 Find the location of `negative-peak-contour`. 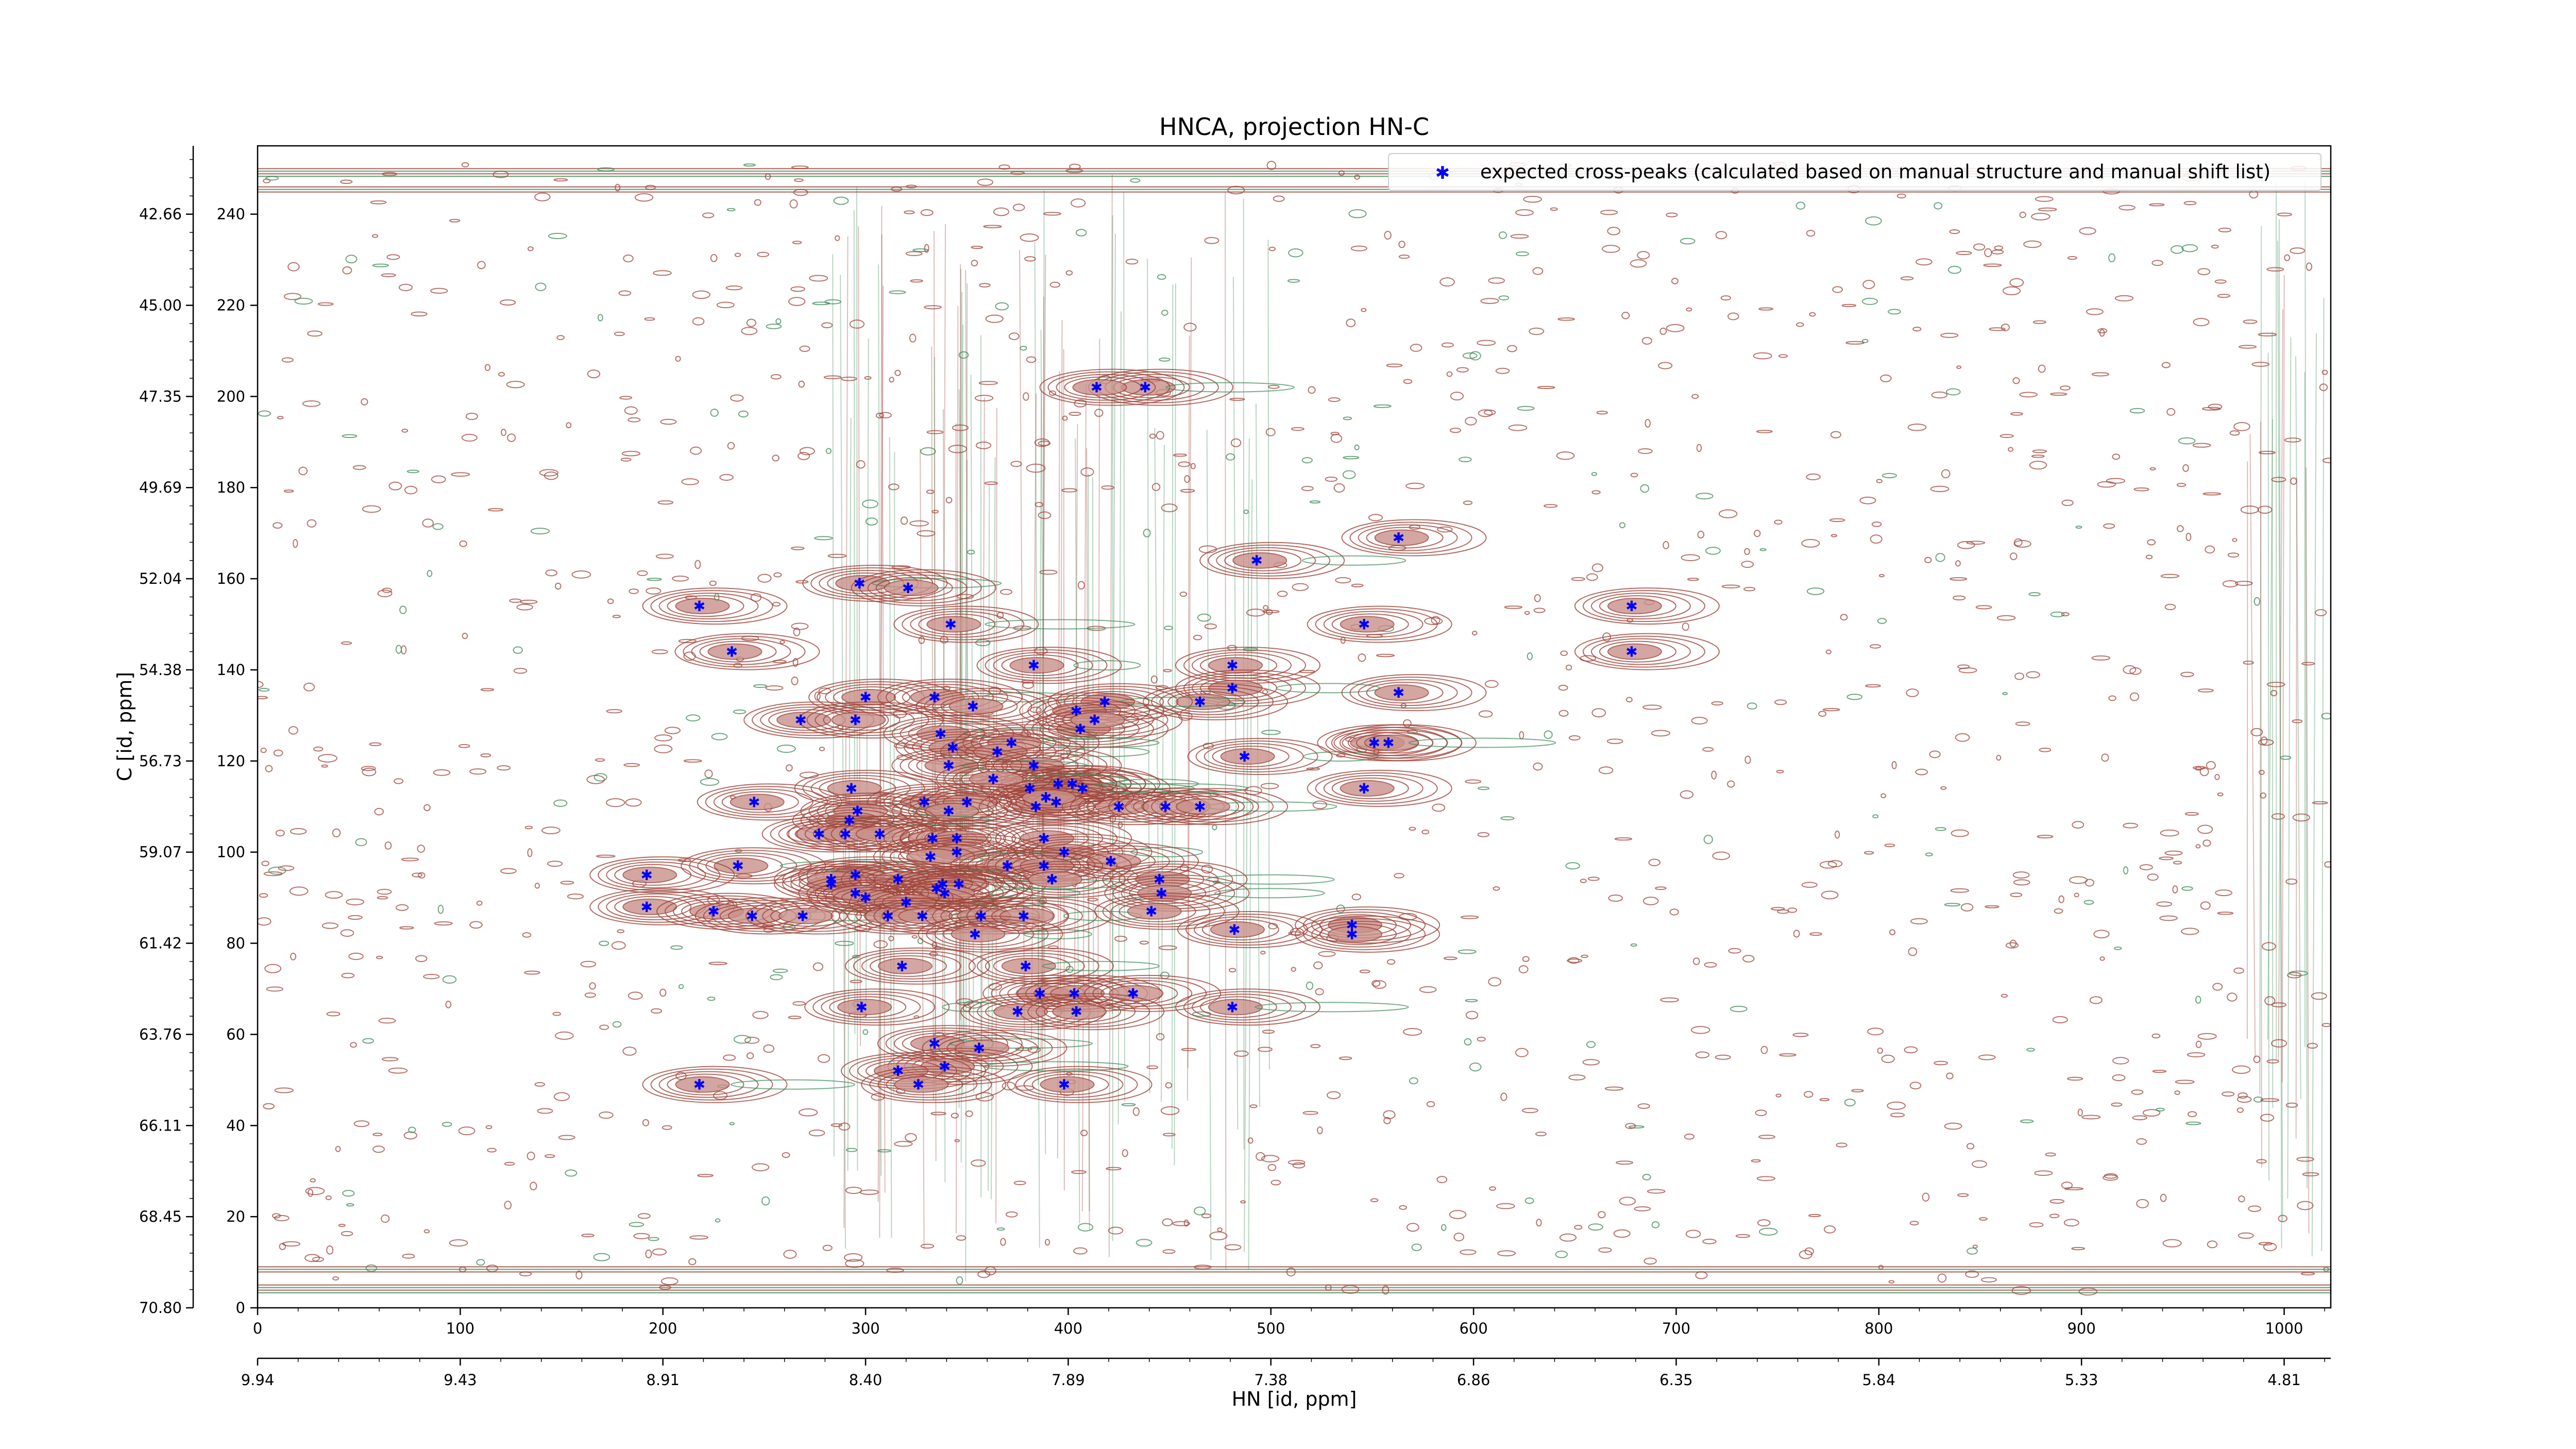

negative-peak-contour is located at coordinates (1060, 624).